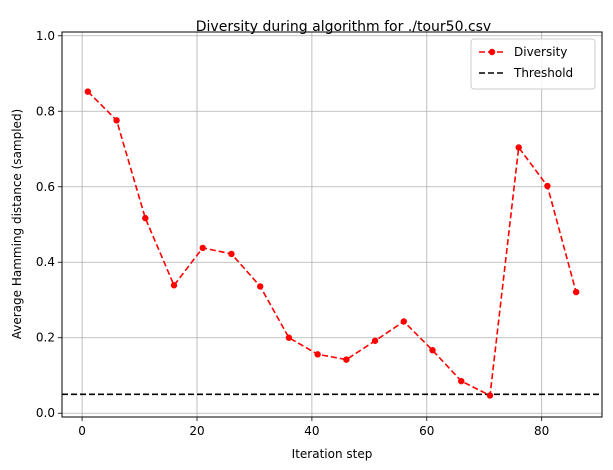  I want to click on legend: Diversity Threshold, so click(533, 64).